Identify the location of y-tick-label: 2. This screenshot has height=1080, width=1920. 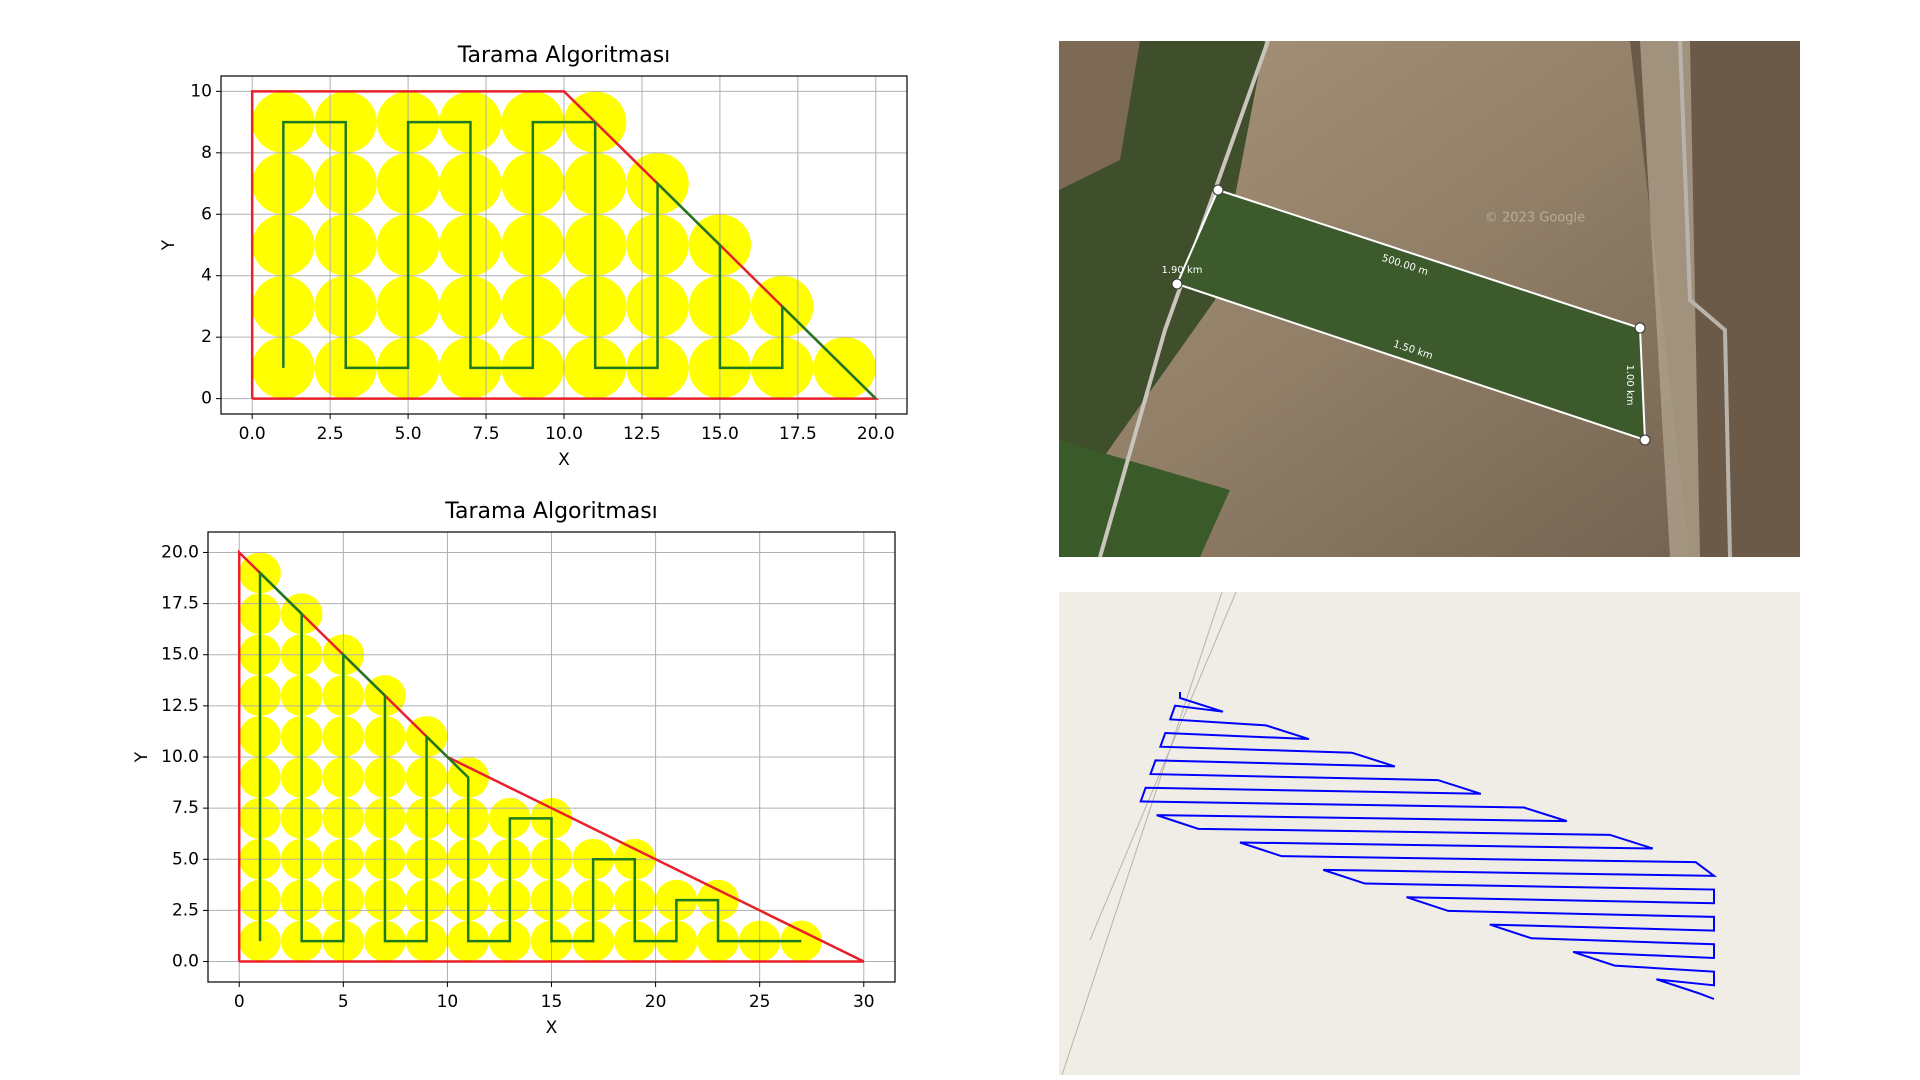
(206, 337).